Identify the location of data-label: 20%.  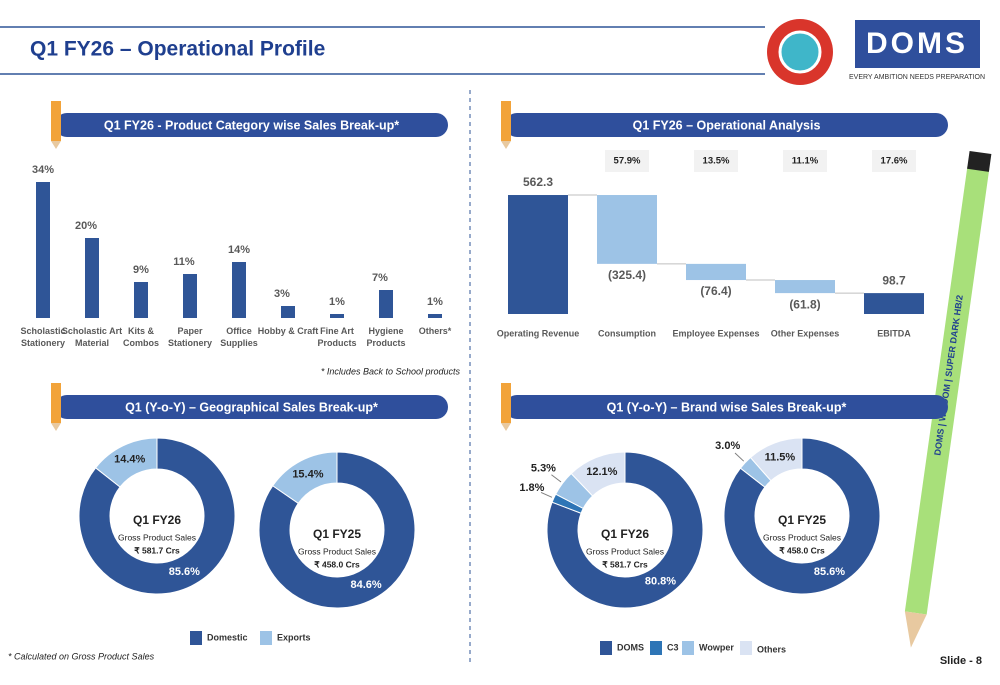
(86, 226).